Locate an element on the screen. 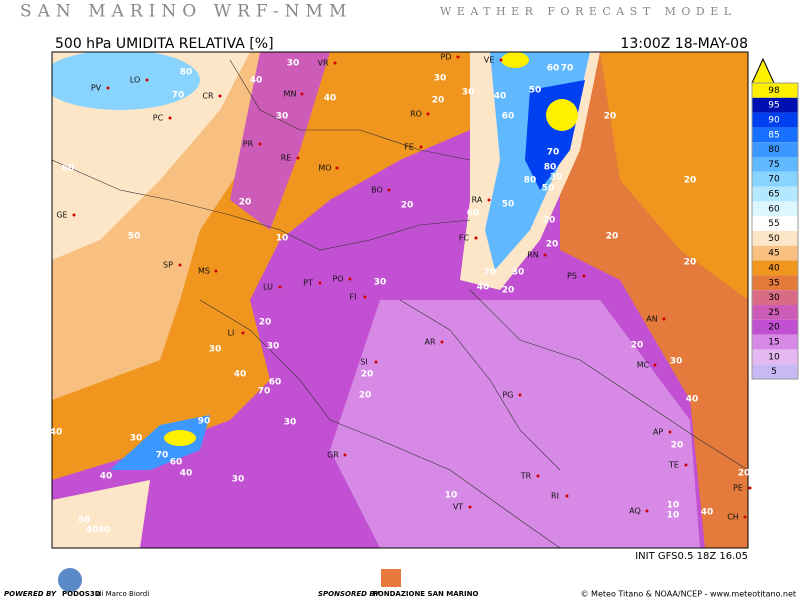  colorbar-label: 70 is located at coordinates (774, 180).